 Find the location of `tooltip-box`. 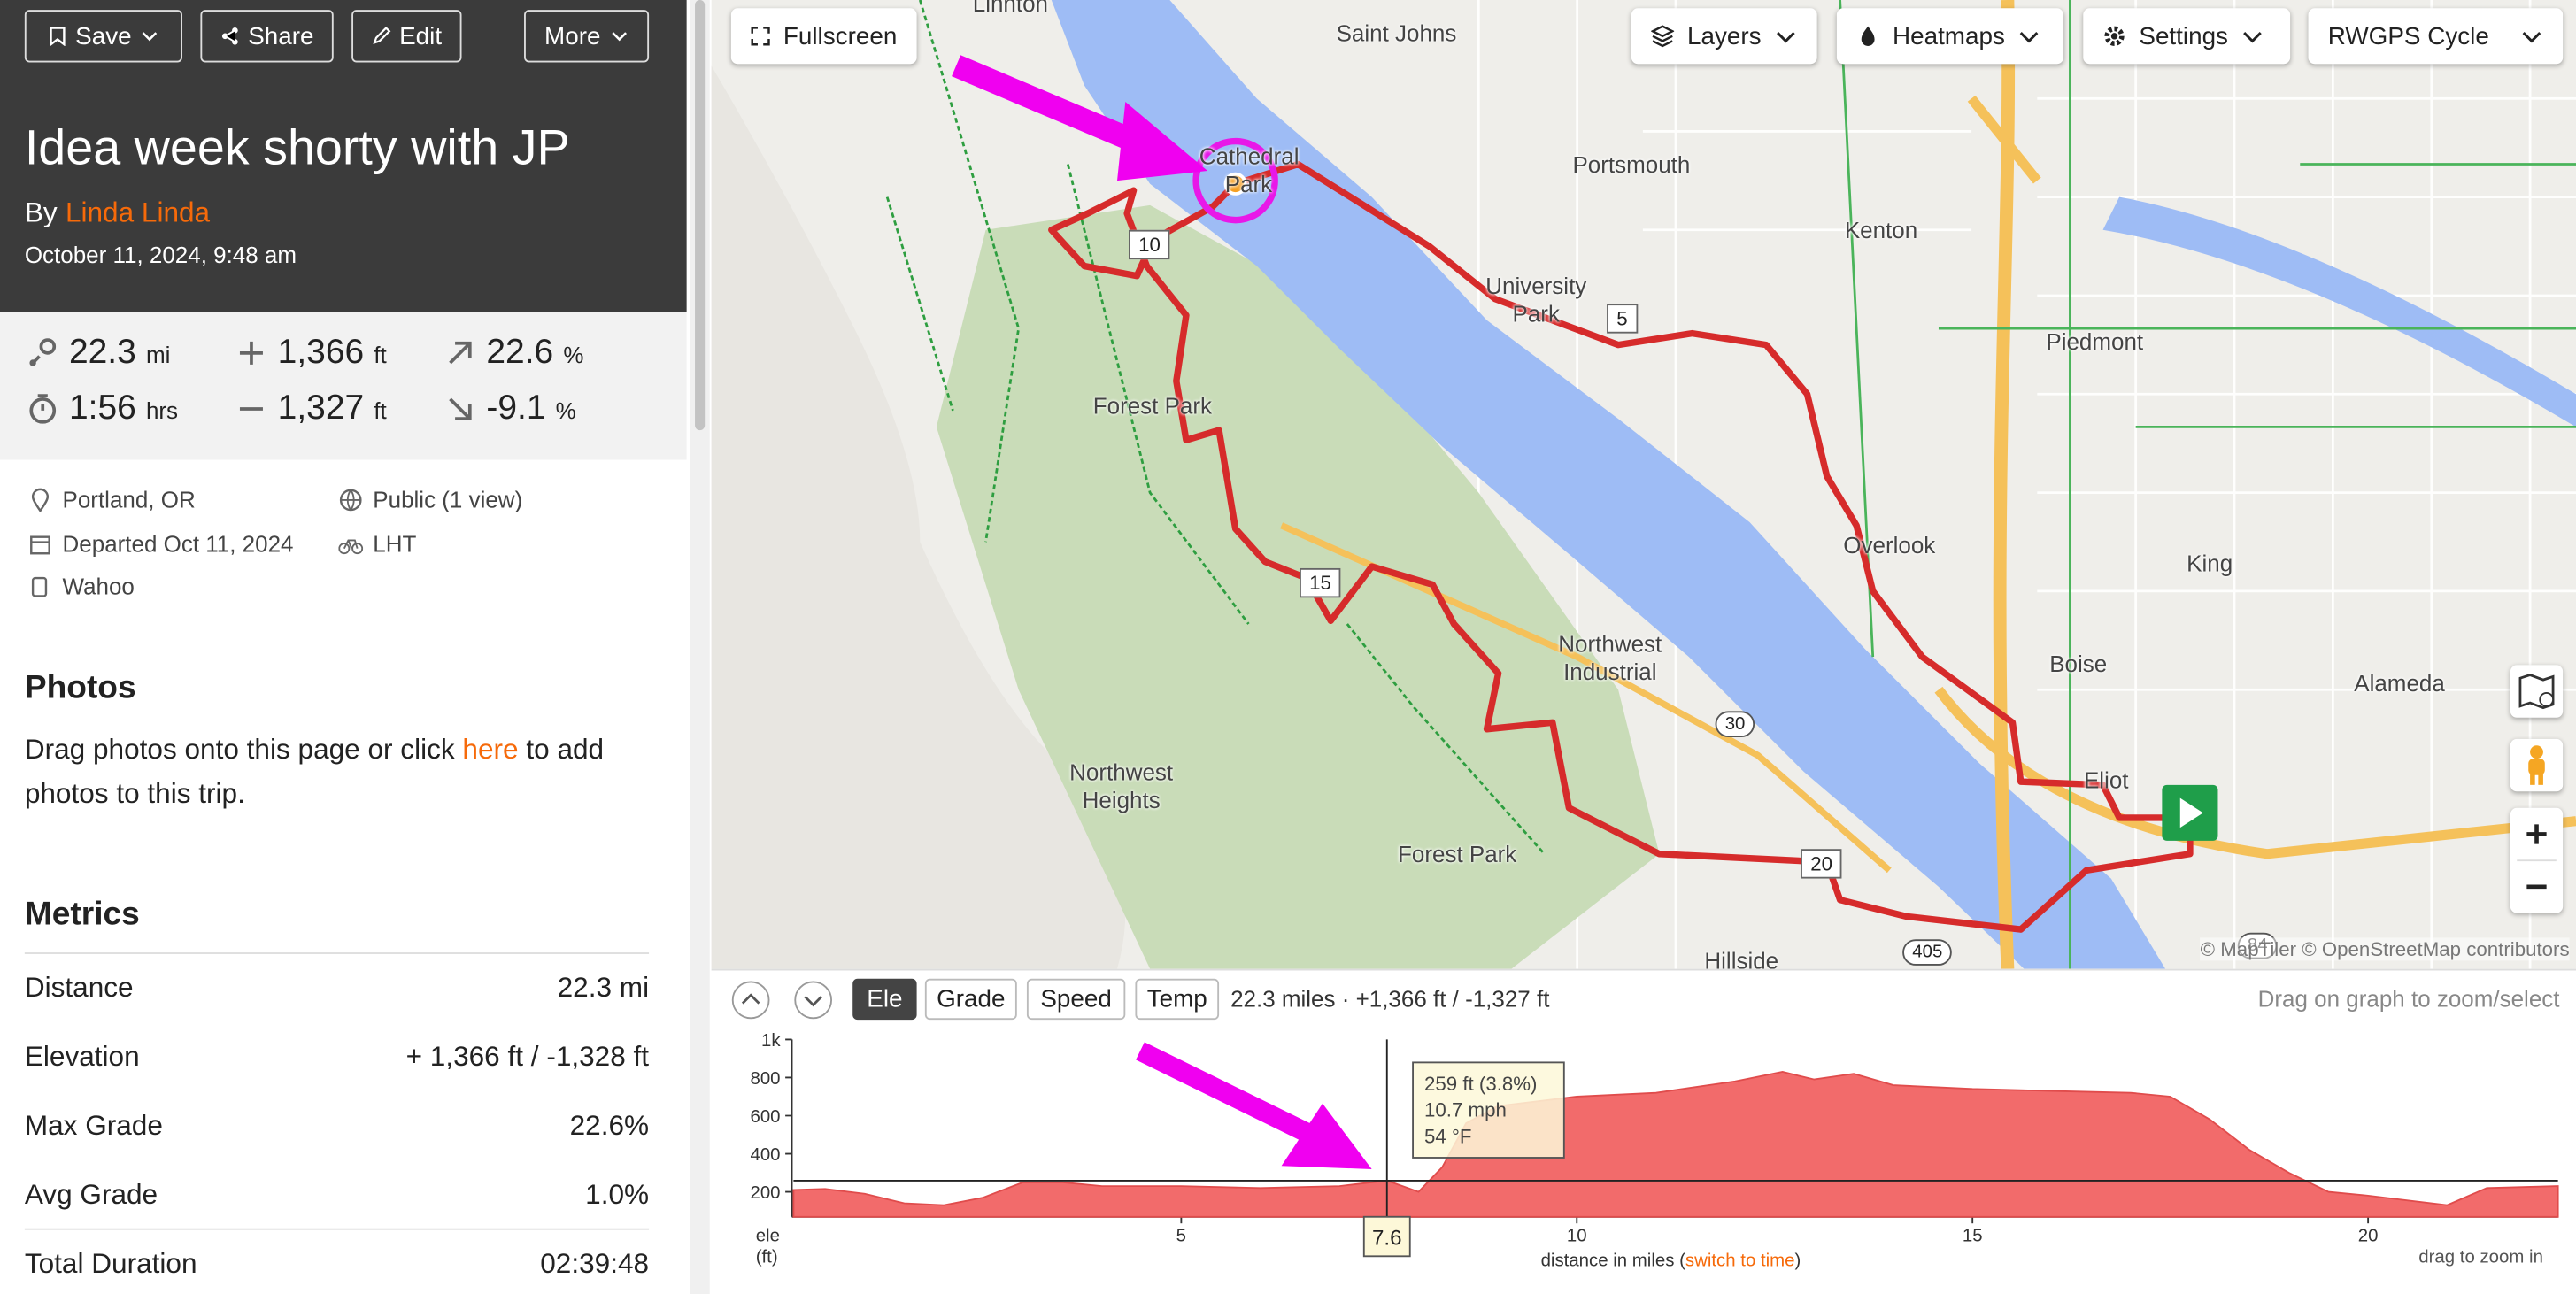

tooltip-box is located at coordinates (1488, 1110).